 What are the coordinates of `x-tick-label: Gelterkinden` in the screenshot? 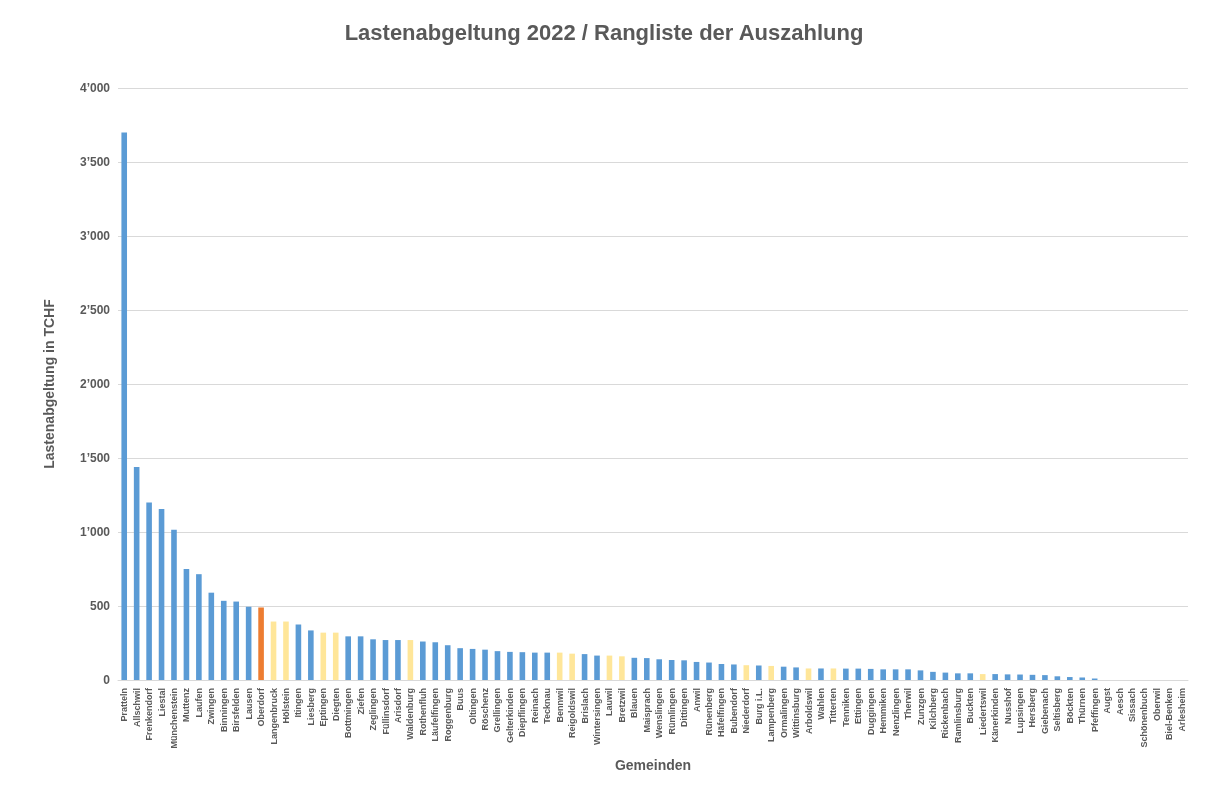 It's located at (509, 716).